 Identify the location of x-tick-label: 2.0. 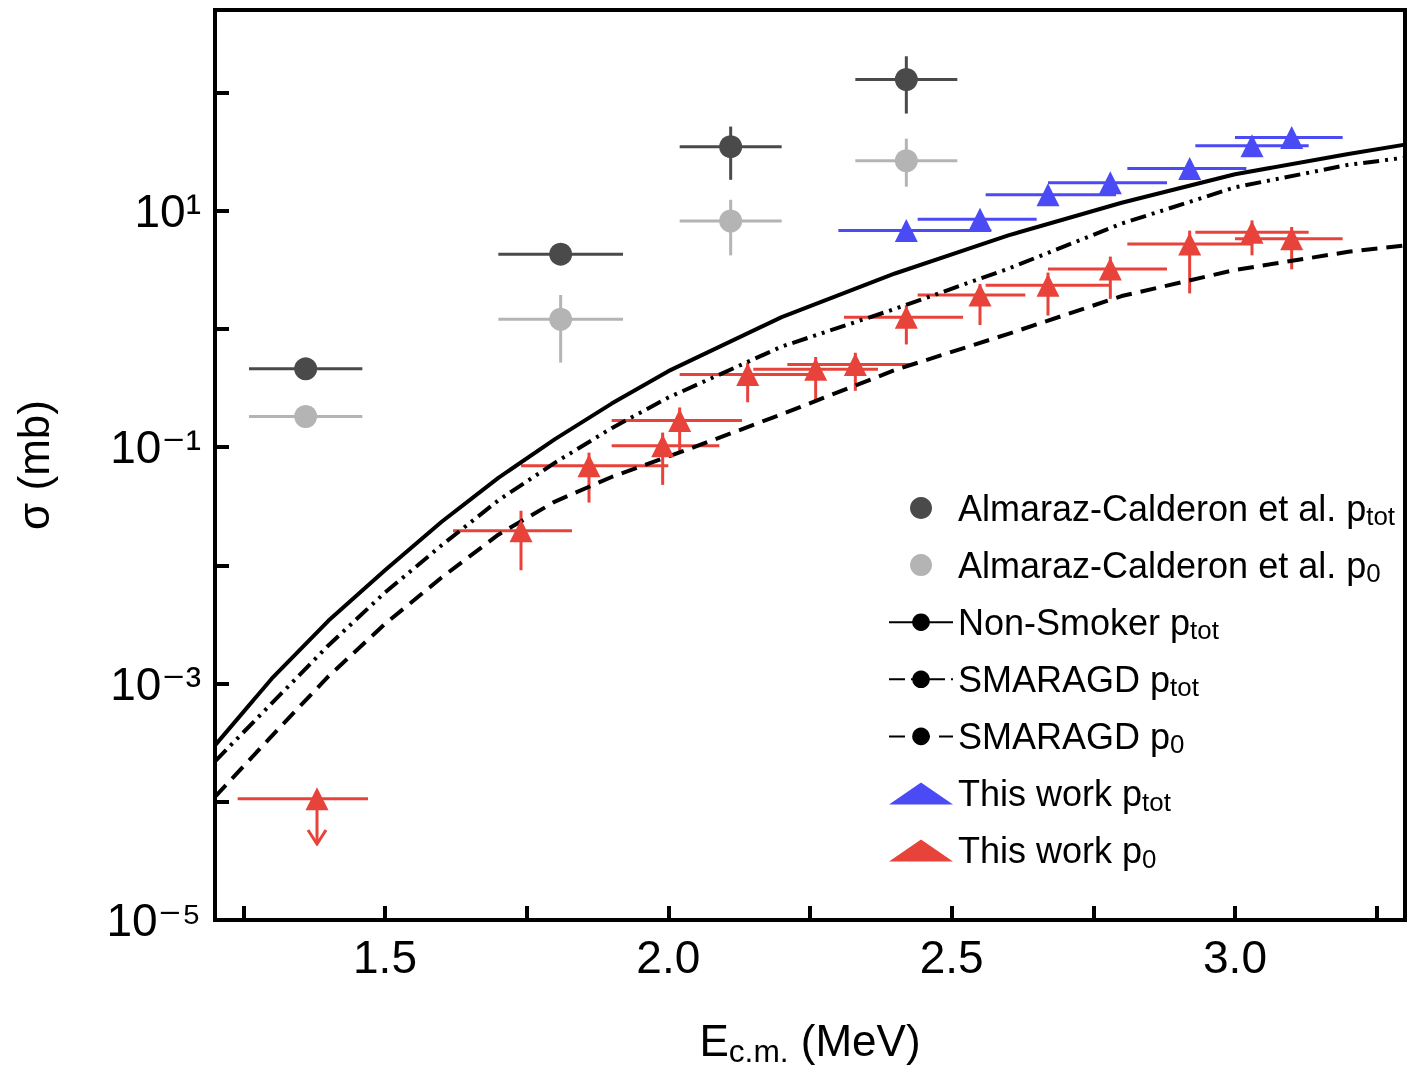
(668, 957).